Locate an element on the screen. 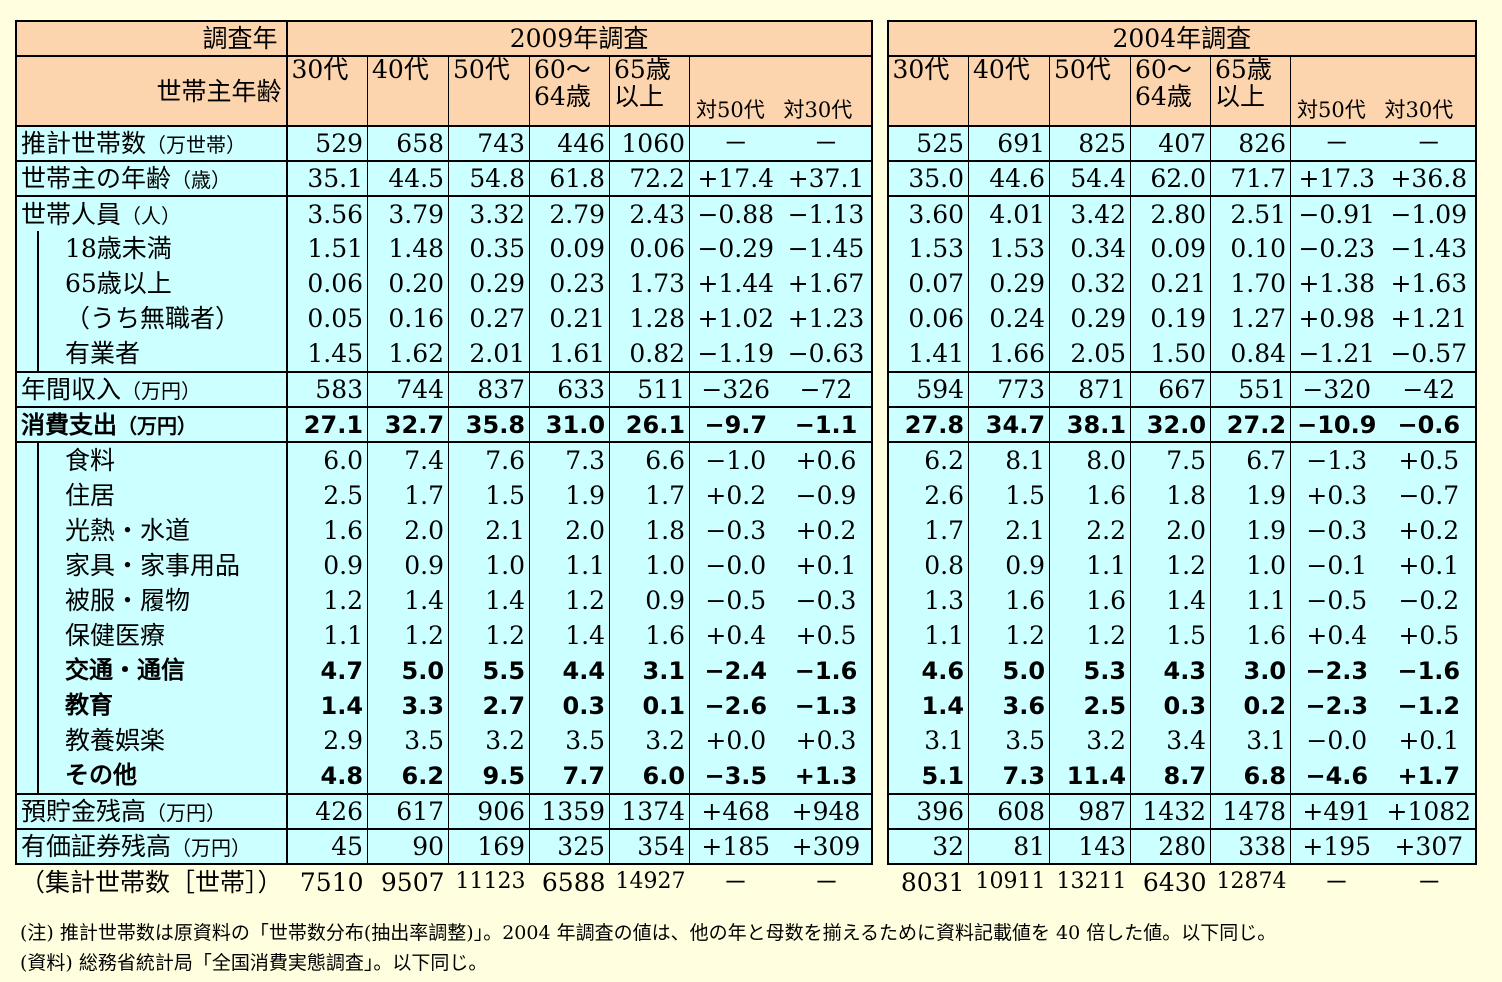 This screenshot has height=982, width=1502. cell-v2004-3: 0.21 is located at coordinates (1170, 283).